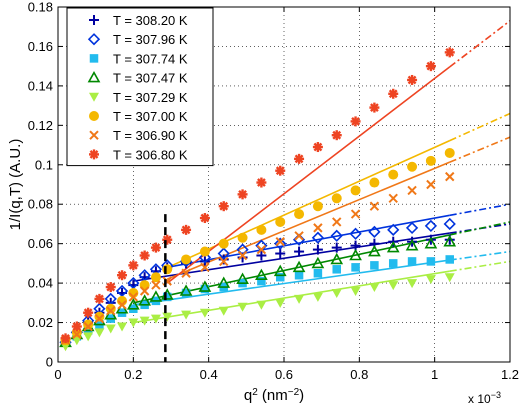 The height and width of the screenshot is (410, 520). Describe the element at coordinates (274, 396) in the screenshot. I see `x-axis-label: q2 (nm−2)` at that location.